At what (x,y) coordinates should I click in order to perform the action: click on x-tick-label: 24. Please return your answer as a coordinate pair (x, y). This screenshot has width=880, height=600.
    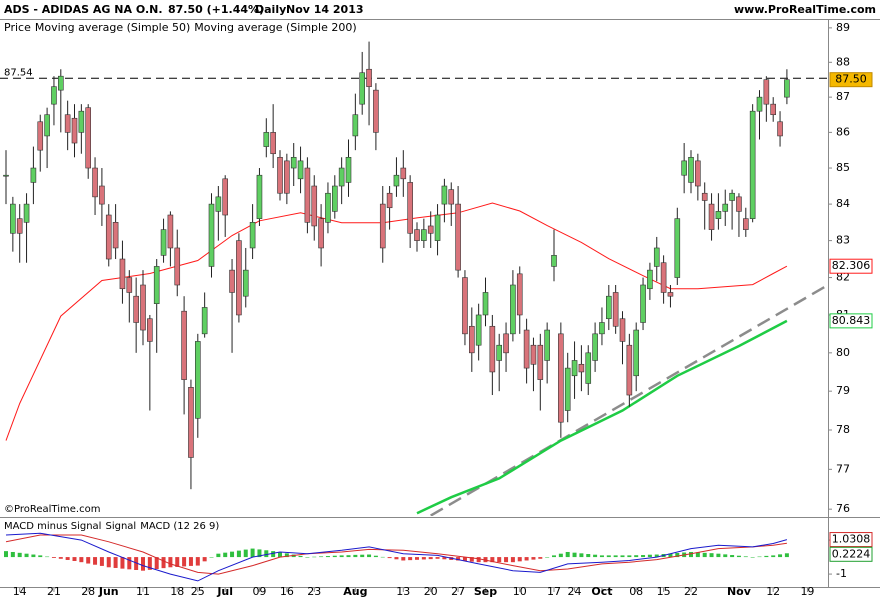
    Looking at the image, I should click on (575, 591).